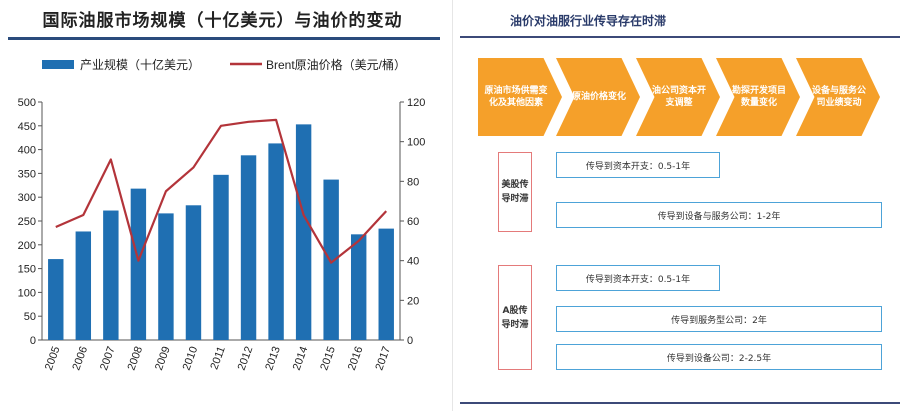 This screenshot has width=907, height=411. I want to click on chevron-step-label: 设备与服务公司业绩变动, so click(839, 97).